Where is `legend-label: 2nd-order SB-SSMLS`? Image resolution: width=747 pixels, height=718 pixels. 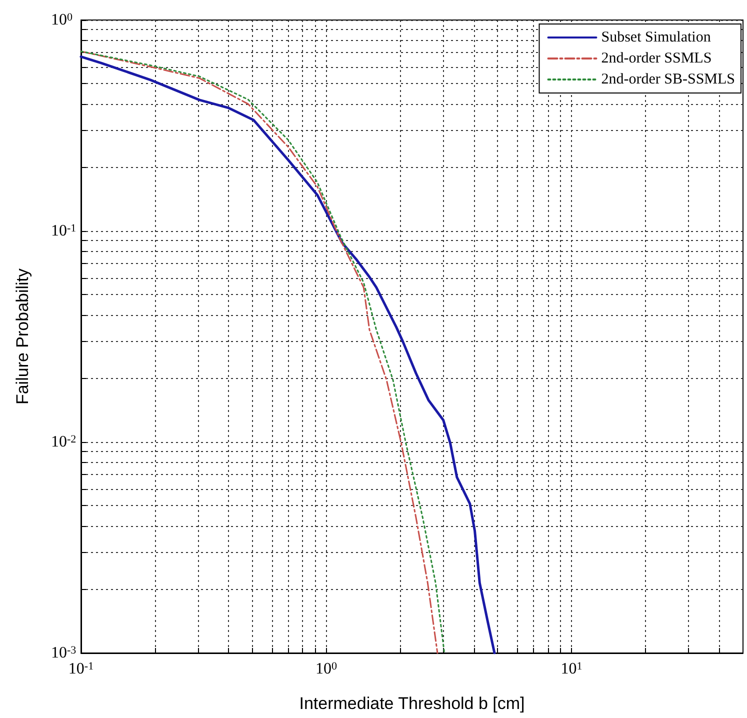 legend-label: 2nd-order SB-SSMLS is located at coordinates (668, 80).